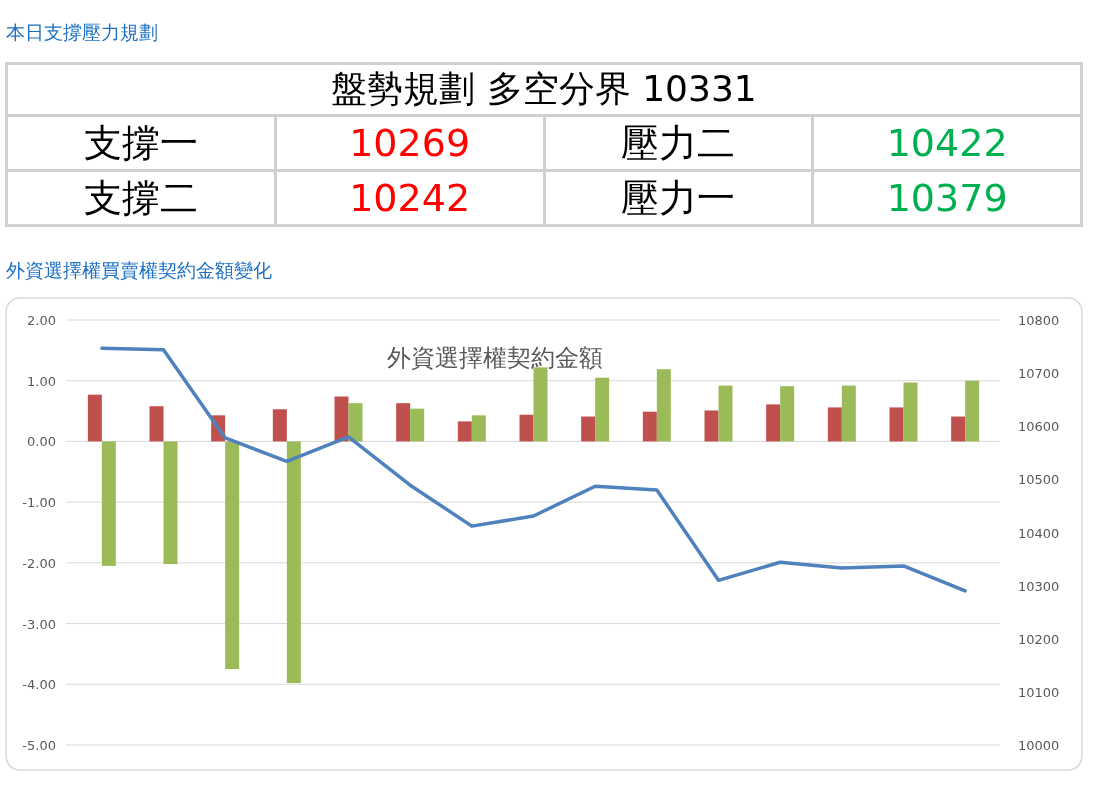  Describe the element at coordinates (41, 442) in the screenshot. I see `y-tick-label: 0.00` at that location.